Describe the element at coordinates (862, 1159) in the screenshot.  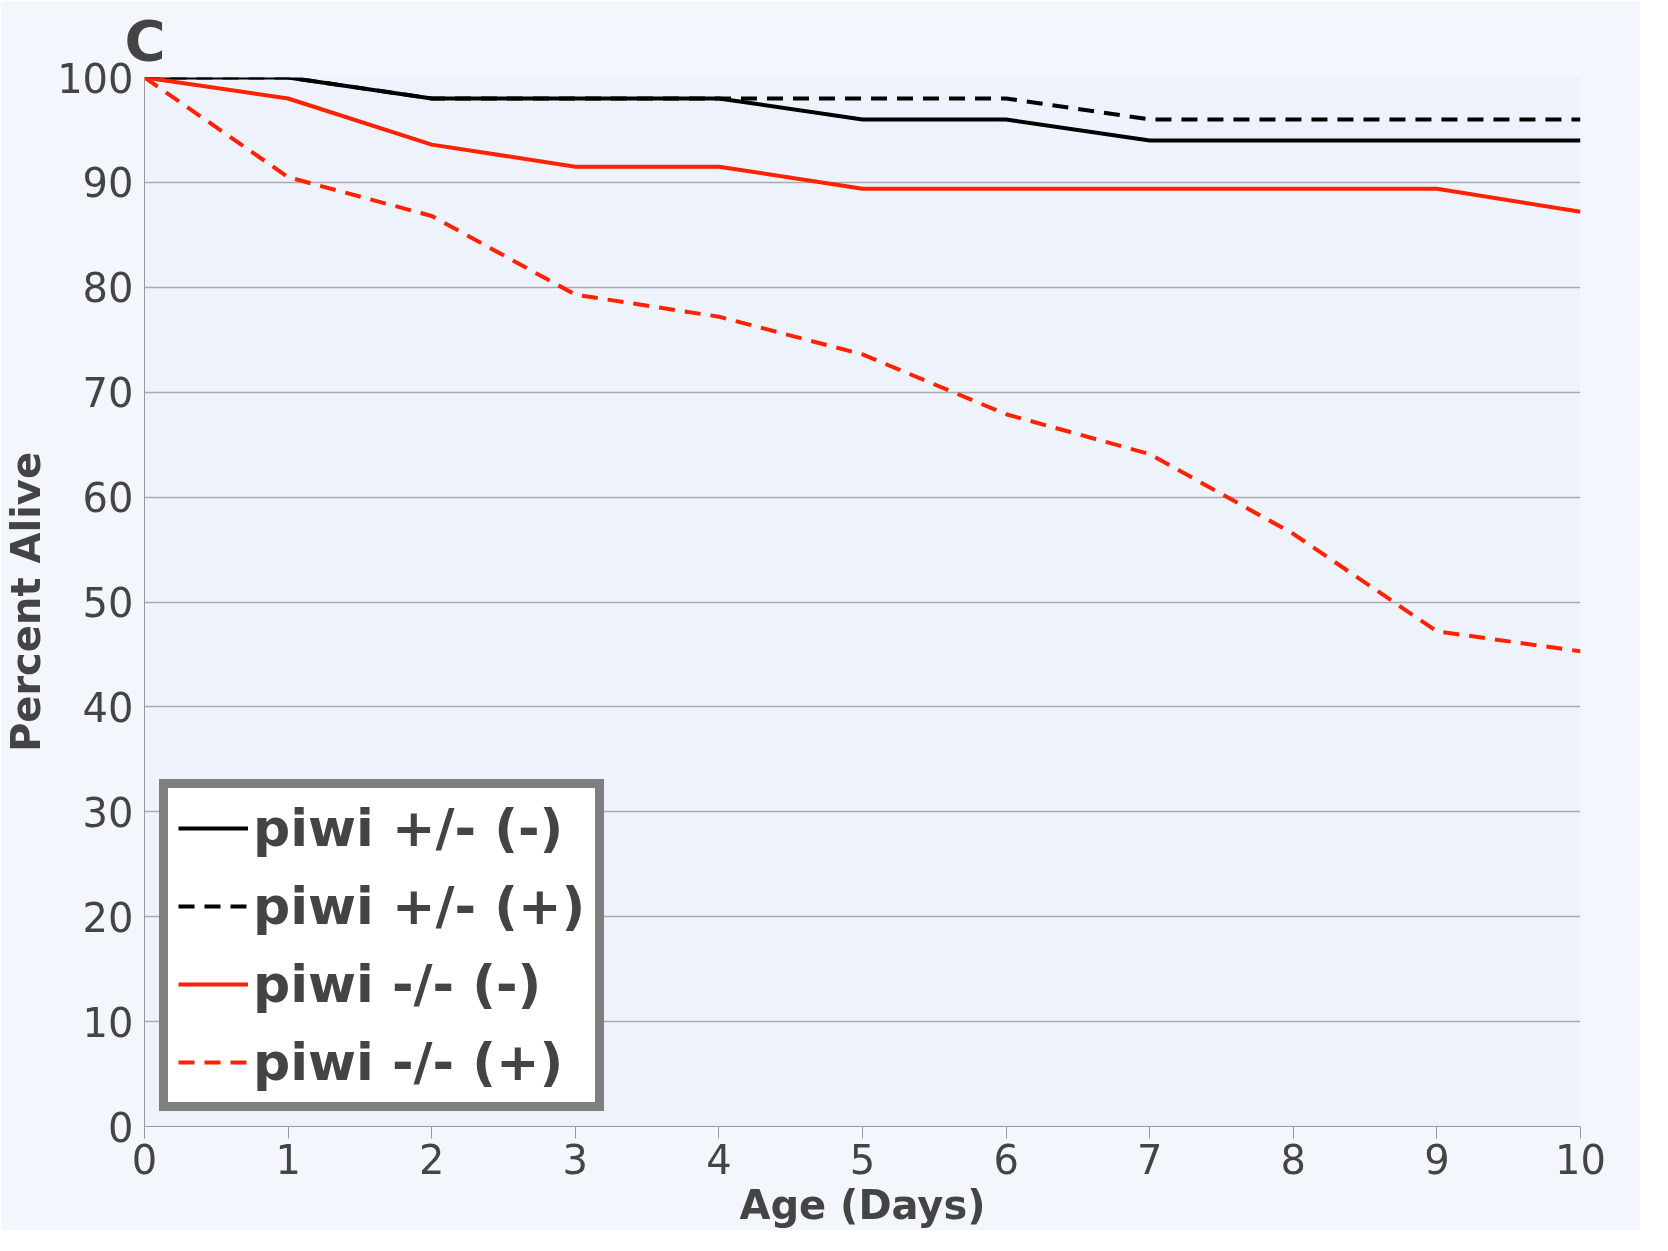
I see `x-tick-label: 5` at that location.